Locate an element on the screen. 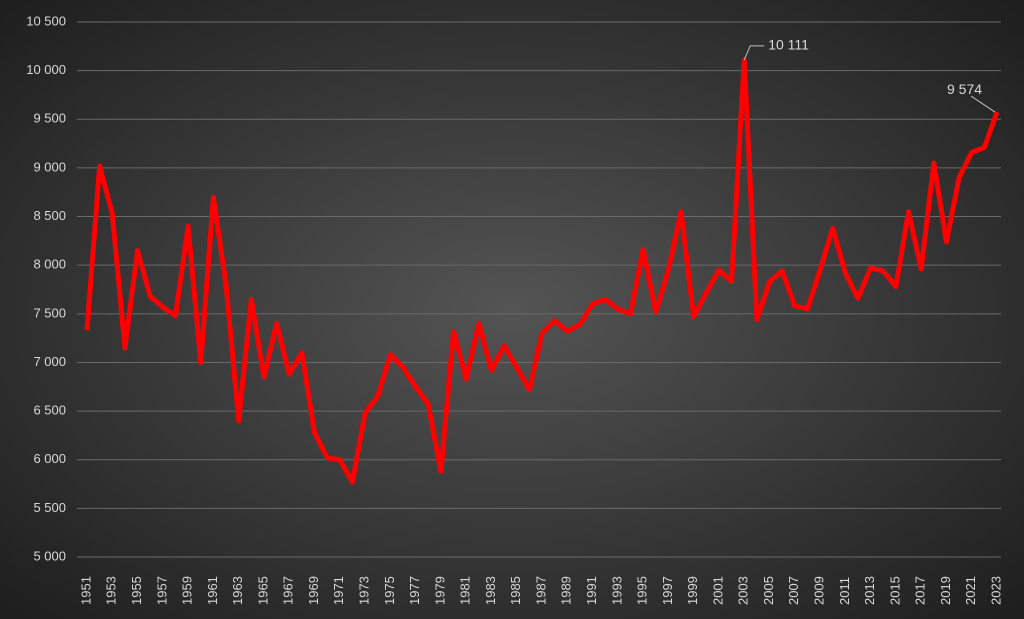 This screenshot has height=619, width=1024. x-tick-label: 1987 is located at coordinates (540, 590).